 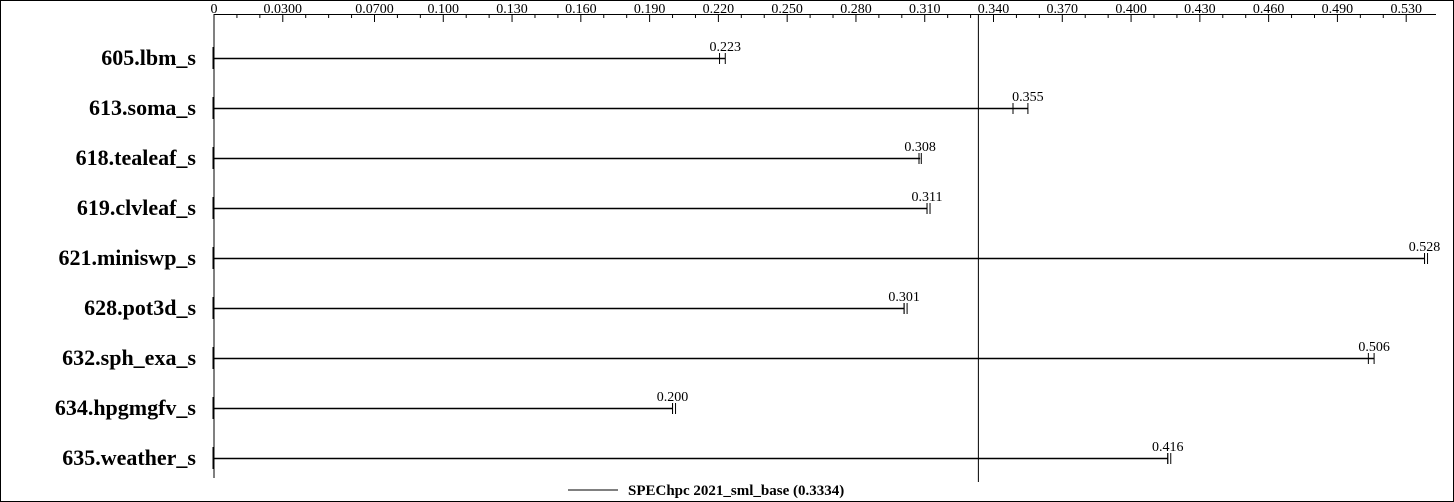 I want to click on legend: SPEChpc 2021_sml_base (0.3334), so click(x=706, y=491).